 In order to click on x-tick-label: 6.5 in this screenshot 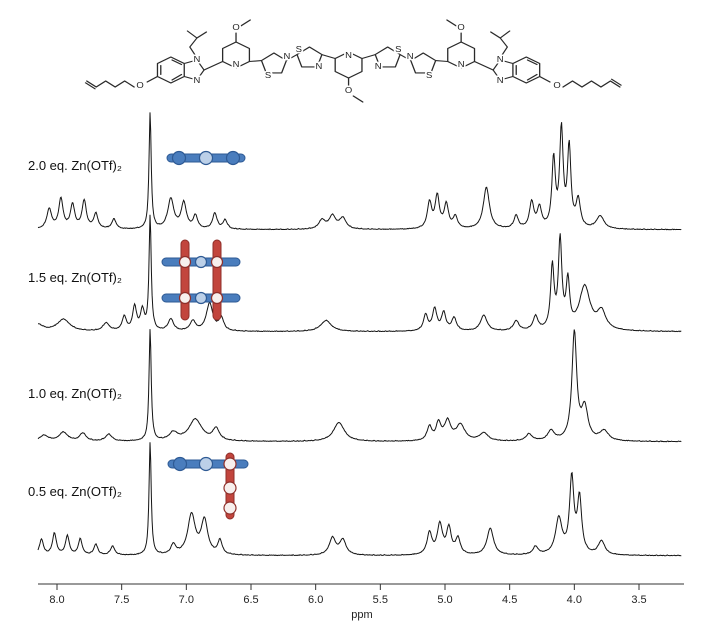, I will do `click(250, 600)`.